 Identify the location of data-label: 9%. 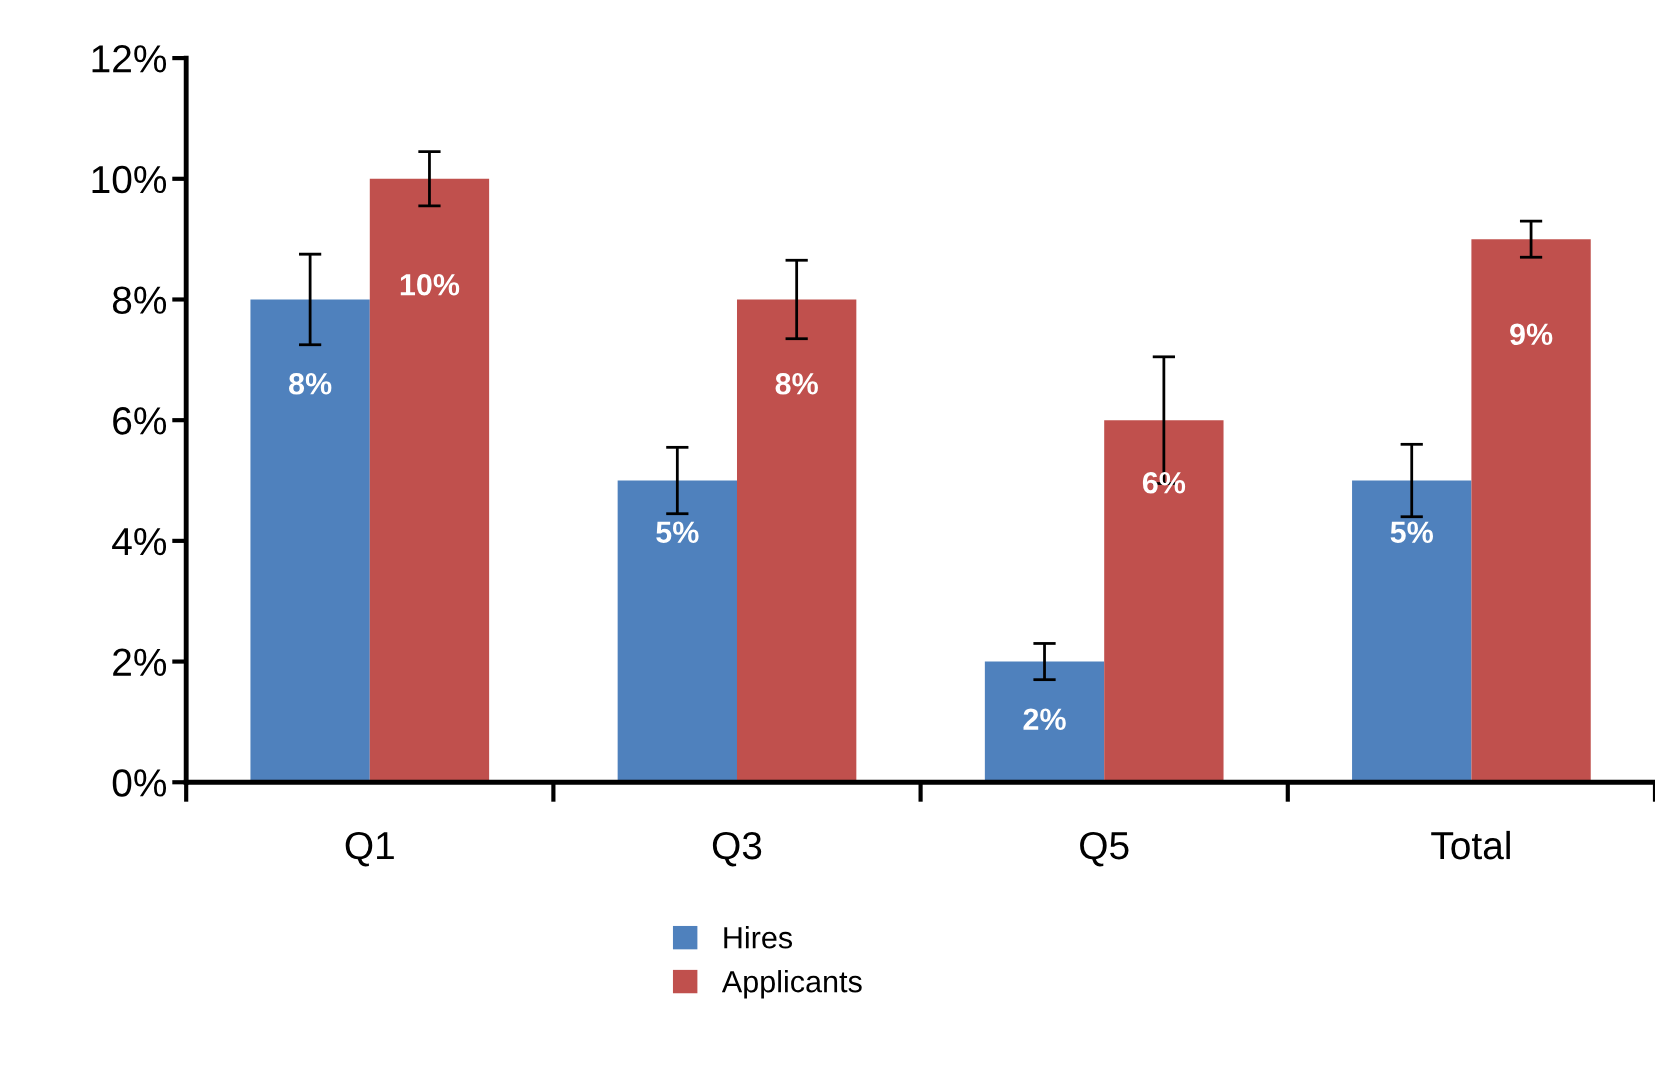
(1531, 334).